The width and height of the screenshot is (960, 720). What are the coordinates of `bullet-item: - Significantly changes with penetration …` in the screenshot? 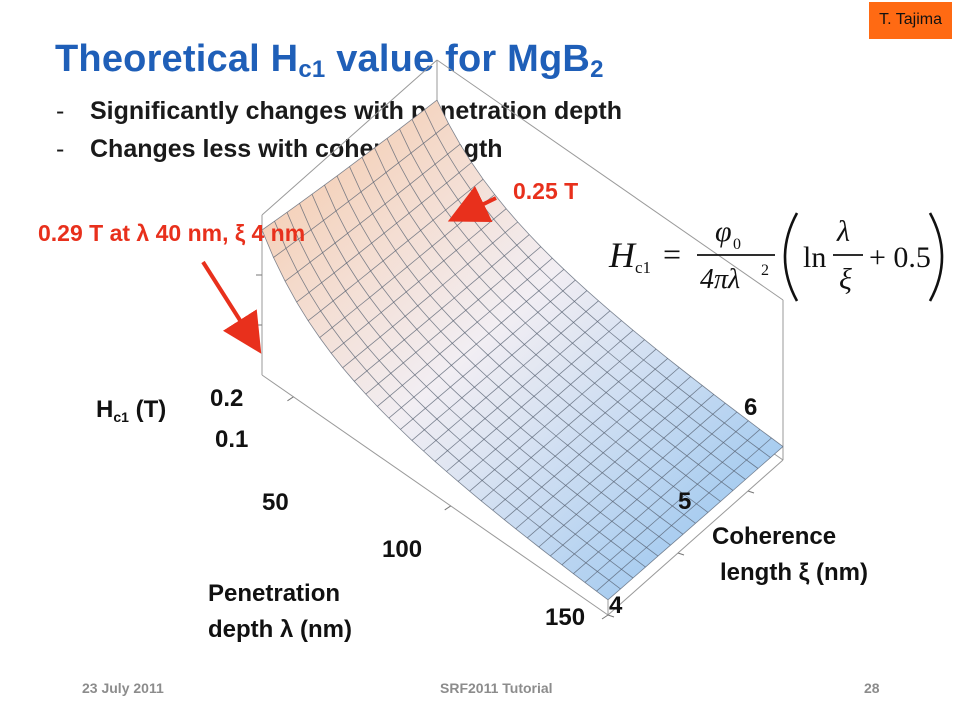 It's located at (339, 111).